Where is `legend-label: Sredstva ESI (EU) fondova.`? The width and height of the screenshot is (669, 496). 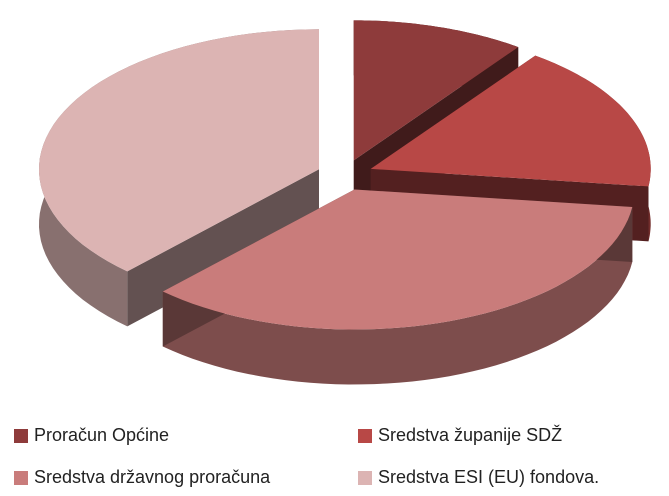
legend-label: Sredstva ESI (EU) fondova. is located at coordinates (488, 477).